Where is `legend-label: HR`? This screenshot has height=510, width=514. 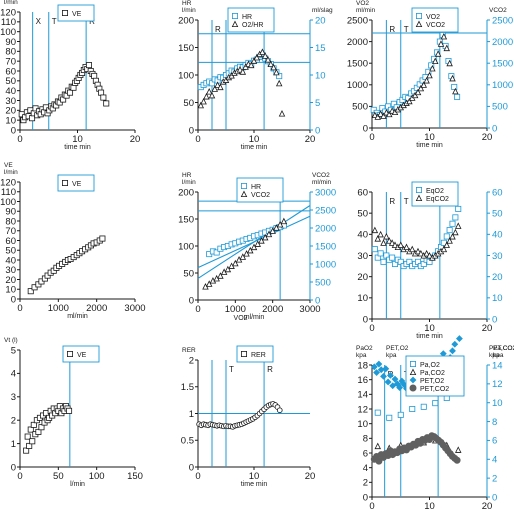
legend-label: HR is located at coordinates (256, 187).